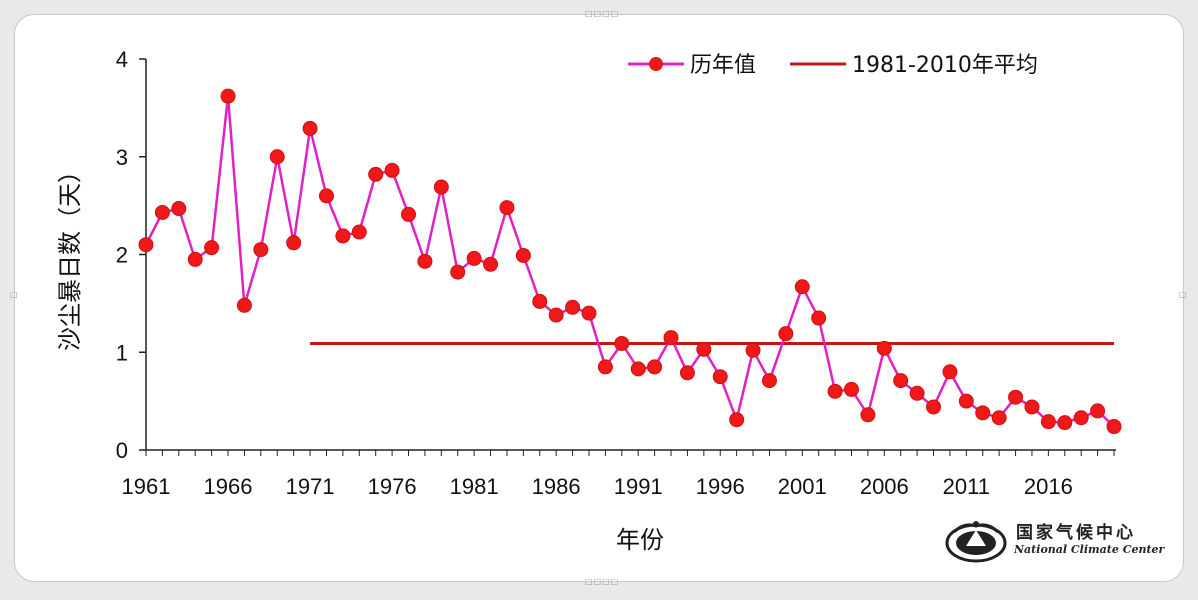 Image resolution: width=1198 pixels, height=600 pixels. Describe the element at coordinates (945, 65) in the screenshot. I see `legend-label-average: 1981-2010年平均` at that location.